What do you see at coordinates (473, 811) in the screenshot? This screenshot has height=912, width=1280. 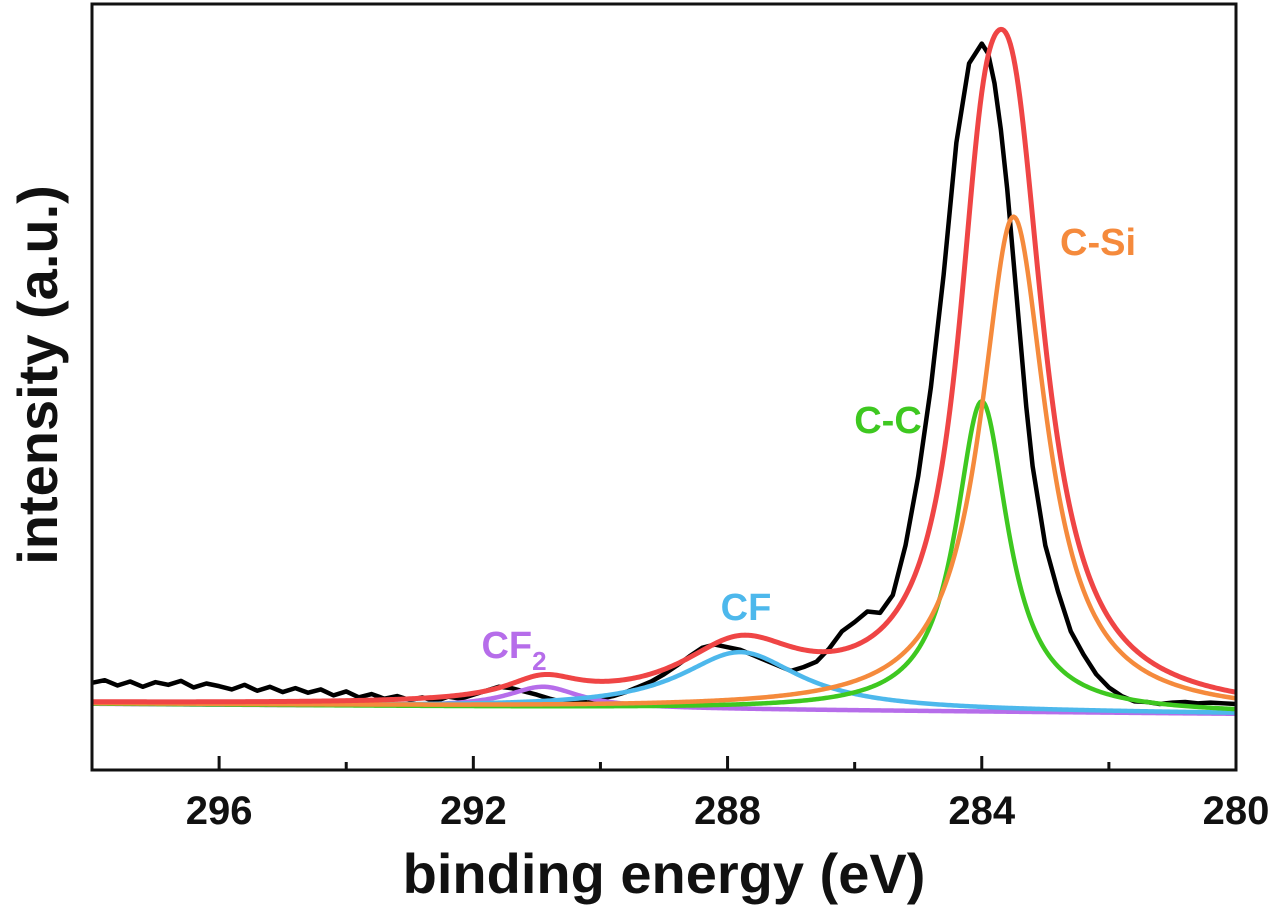 I see `x-tick-label-292: 292` at bounding box center [473, 811].